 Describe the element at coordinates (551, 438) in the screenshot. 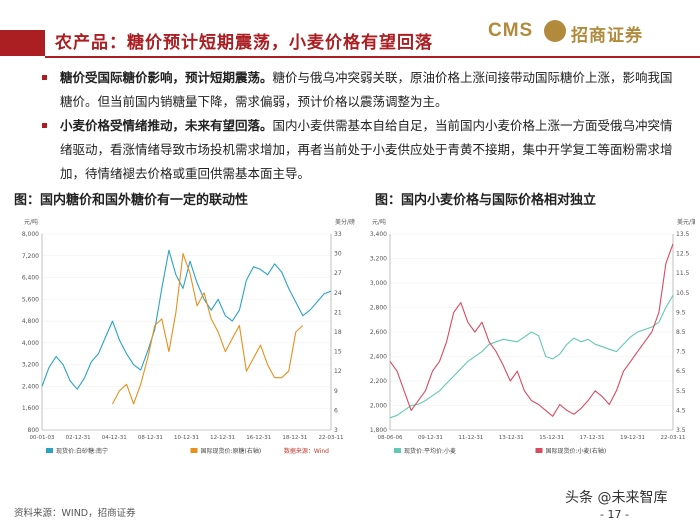

I see `x-tick-label: 15-12-31` at that location.